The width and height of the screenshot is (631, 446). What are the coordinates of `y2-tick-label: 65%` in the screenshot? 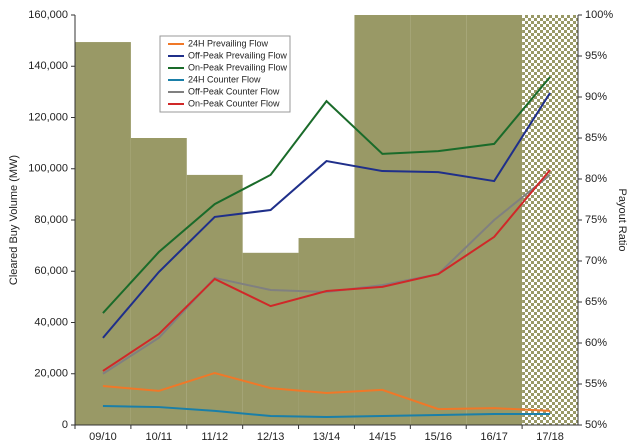 It's located at (596, 302).